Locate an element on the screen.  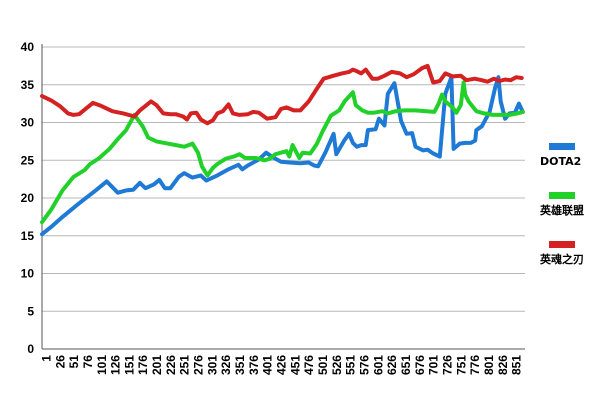
x-tick-label: 501 is located at coordinates (323, 365).